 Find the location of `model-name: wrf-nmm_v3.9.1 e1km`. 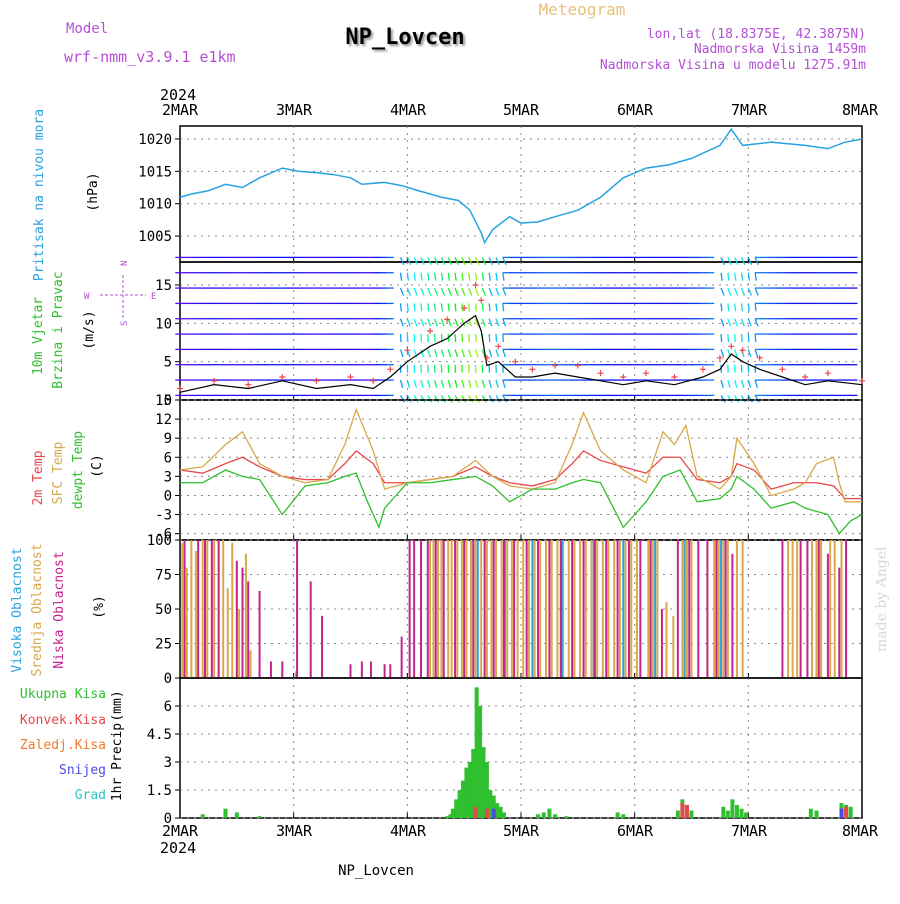

model-name: wrf-nmm_v3.9.1 e1km is located at coordinates (150, 57).